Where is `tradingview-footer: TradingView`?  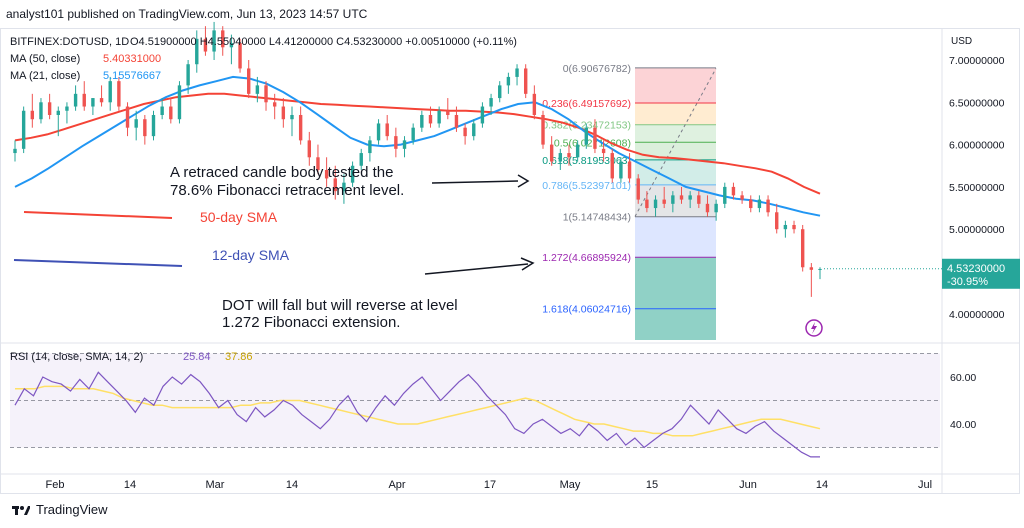
tradingview-footer: TradingView is located at coordinates (60, 509).